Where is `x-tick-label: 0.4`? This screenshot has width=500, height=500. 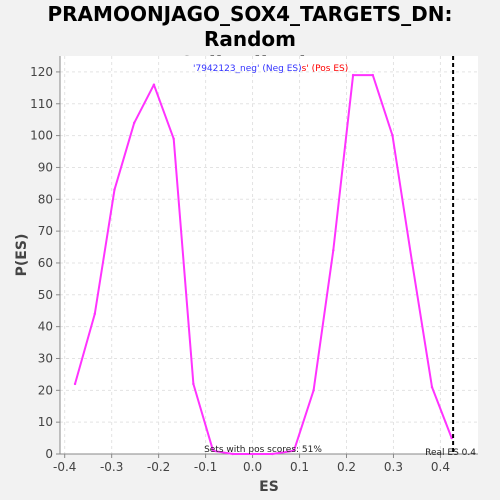 x-tick-label: 0.4 is located at coordinates (440, 467).